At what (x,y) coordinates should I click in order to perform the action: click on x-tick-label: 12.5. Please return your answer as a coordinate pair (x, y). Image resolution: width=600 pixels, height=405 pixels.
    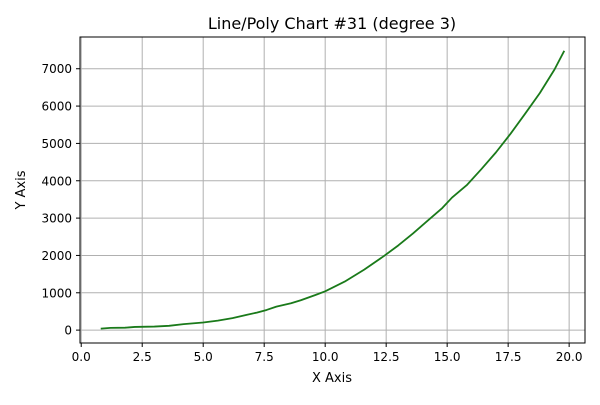
    Looking at the image, I should click on (386, 357).